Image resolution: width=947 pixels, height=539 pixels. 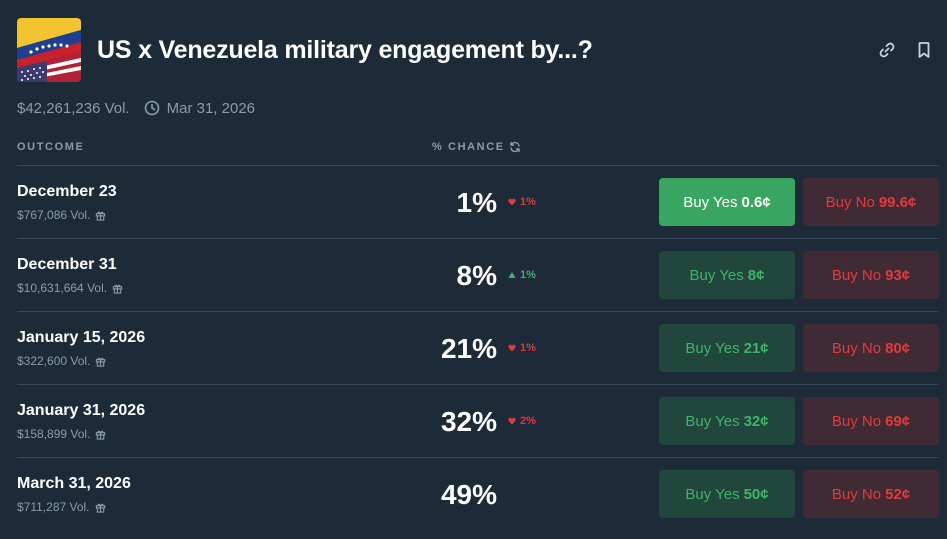 I want to click on buy-no-price: 80¢, so click(x=898, y=348).